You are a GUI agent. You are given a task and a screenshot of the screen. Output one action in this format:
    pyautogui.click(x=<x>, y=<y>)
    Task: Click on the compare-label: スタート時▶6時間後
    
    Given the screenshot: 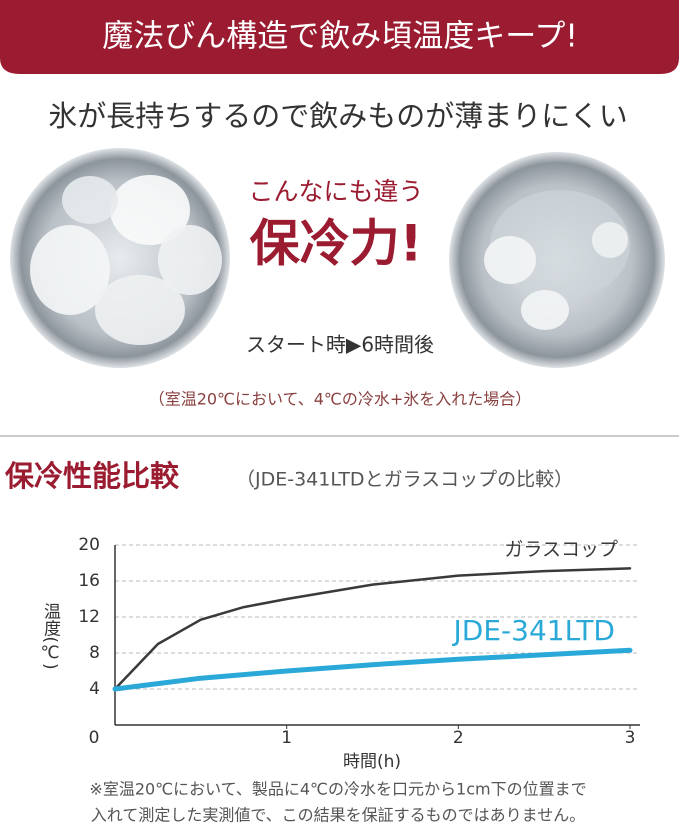 What is the action you would take?
    pyautogui.click(x=340, y=345)
    